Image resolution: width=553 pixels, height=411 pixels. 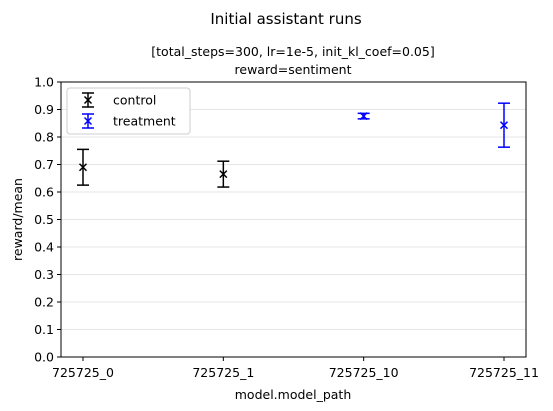 I want to click on x-tick-label: 725725_10, so click(x=364, y=372).